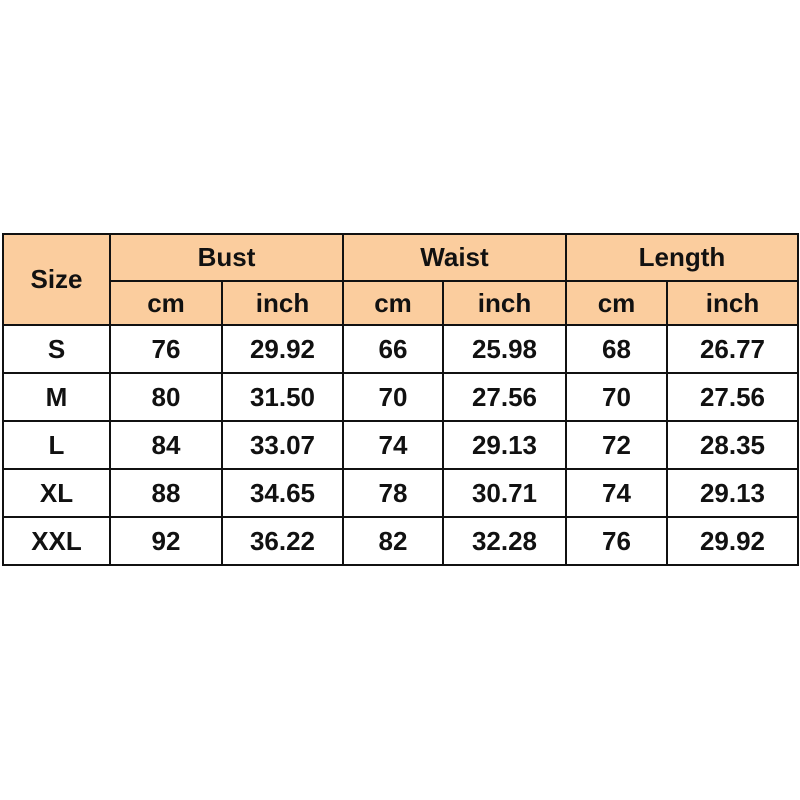 The image size is (800, 800). Describe the element at coordinates (504, 493) in the screenshot. I see `value-cell: 30.71` at that location.